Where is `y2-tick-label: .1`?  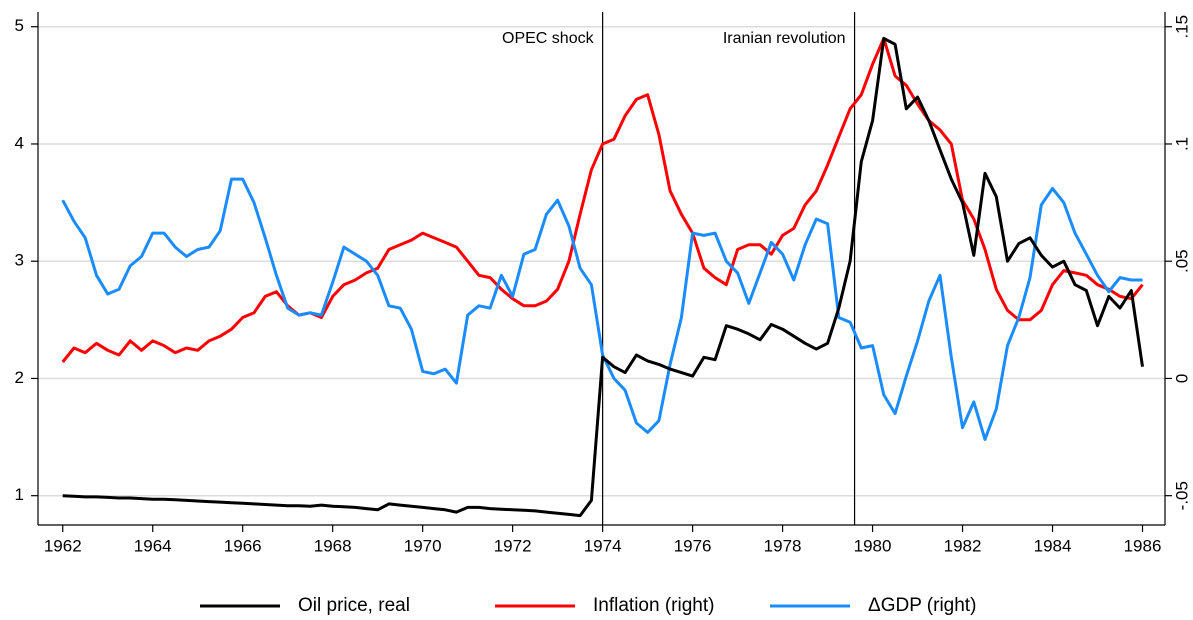 y2-tick-label: .1 is located at coordinates (1181, 144).